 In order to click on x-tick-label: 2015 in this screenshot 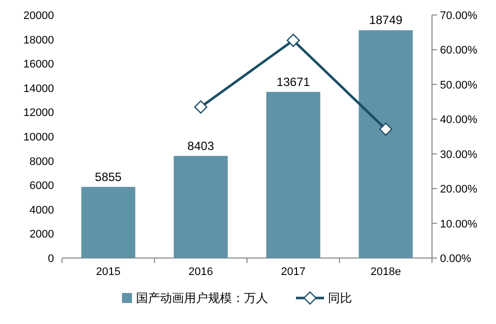, I will do `click(108, 272)`.